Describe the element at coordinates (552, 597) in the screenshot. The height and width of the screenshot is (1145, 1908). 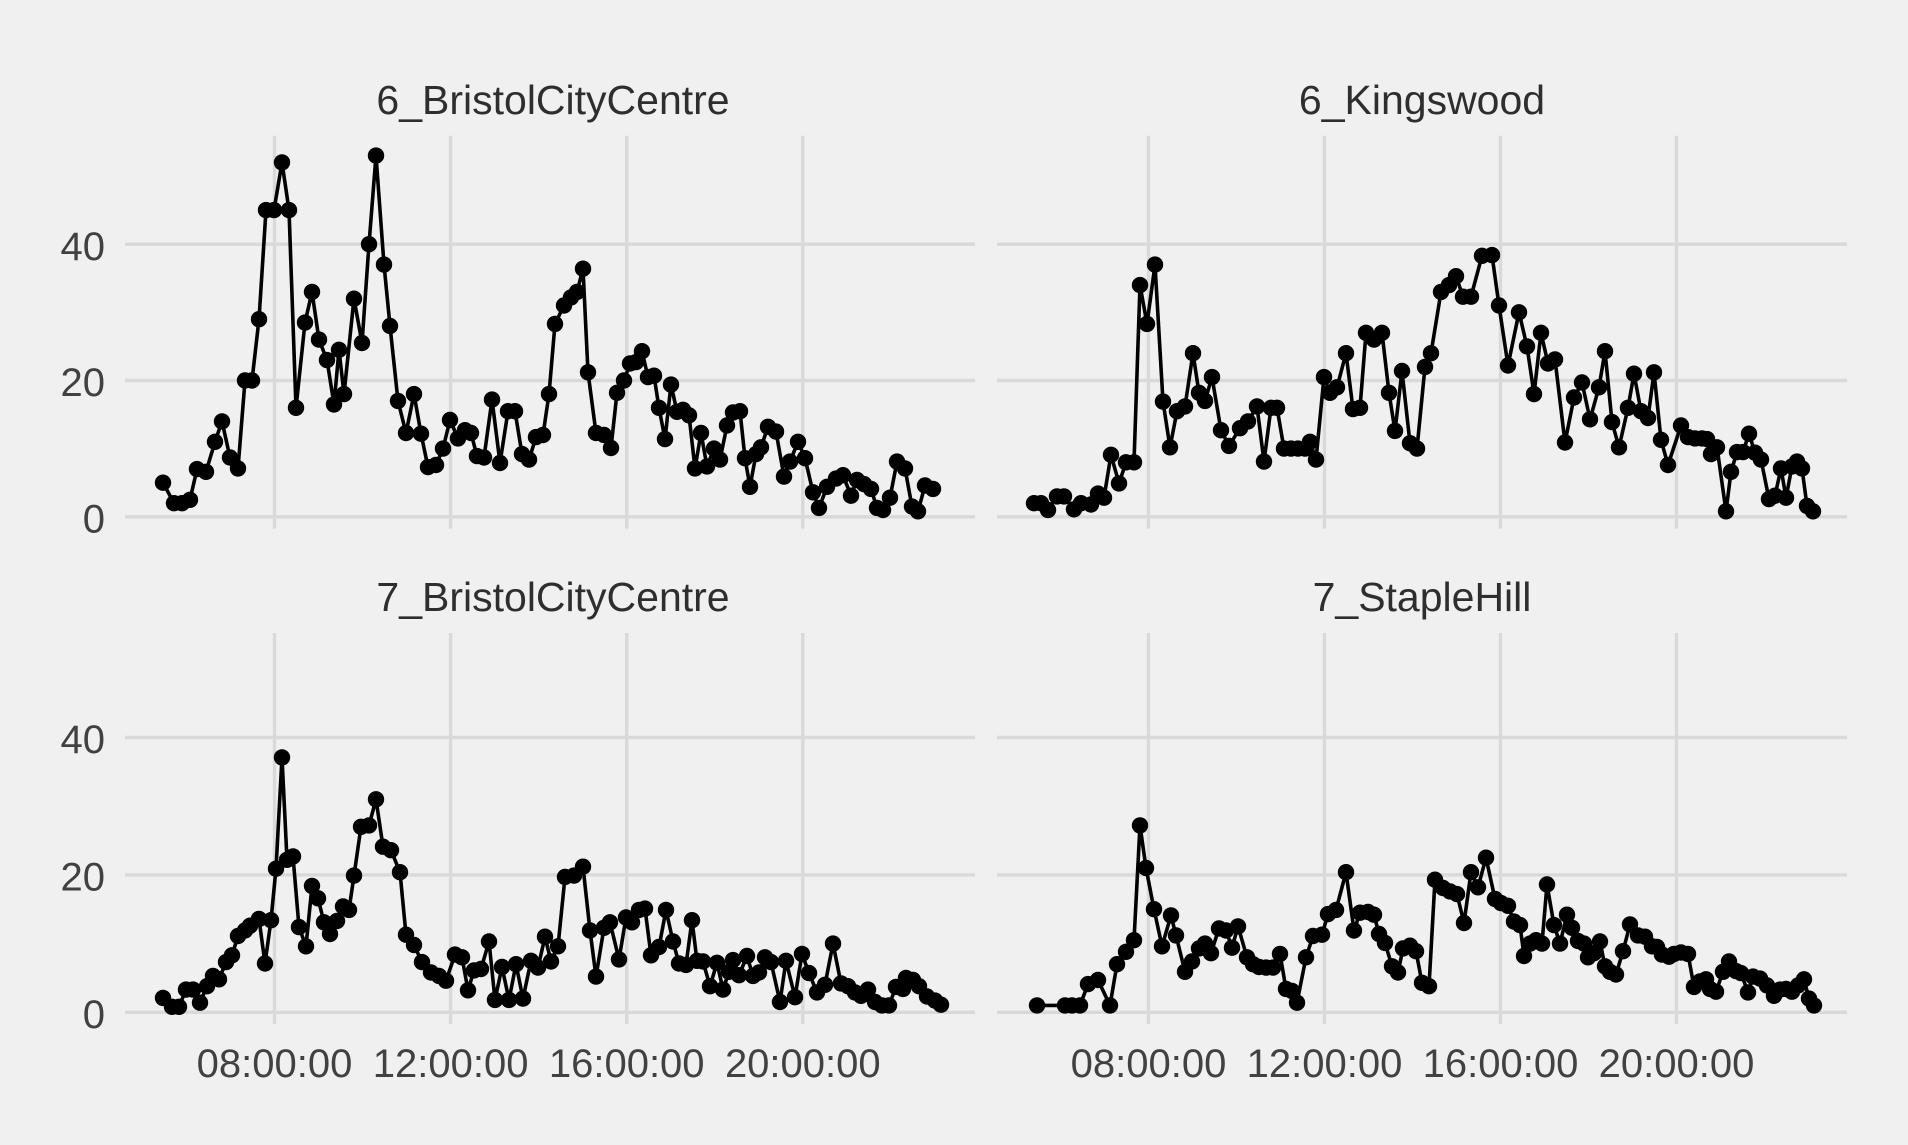
I see `svg-text: 7_BristolCityCentre` at that location.